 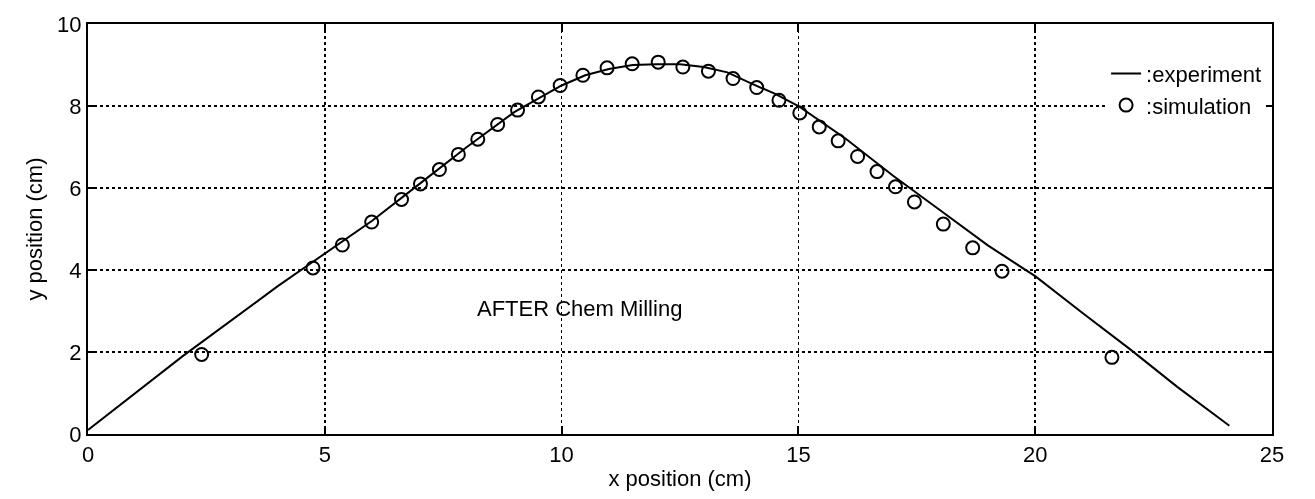 I want to click on legend-label: :simulation, so click(x=1199, y=106).